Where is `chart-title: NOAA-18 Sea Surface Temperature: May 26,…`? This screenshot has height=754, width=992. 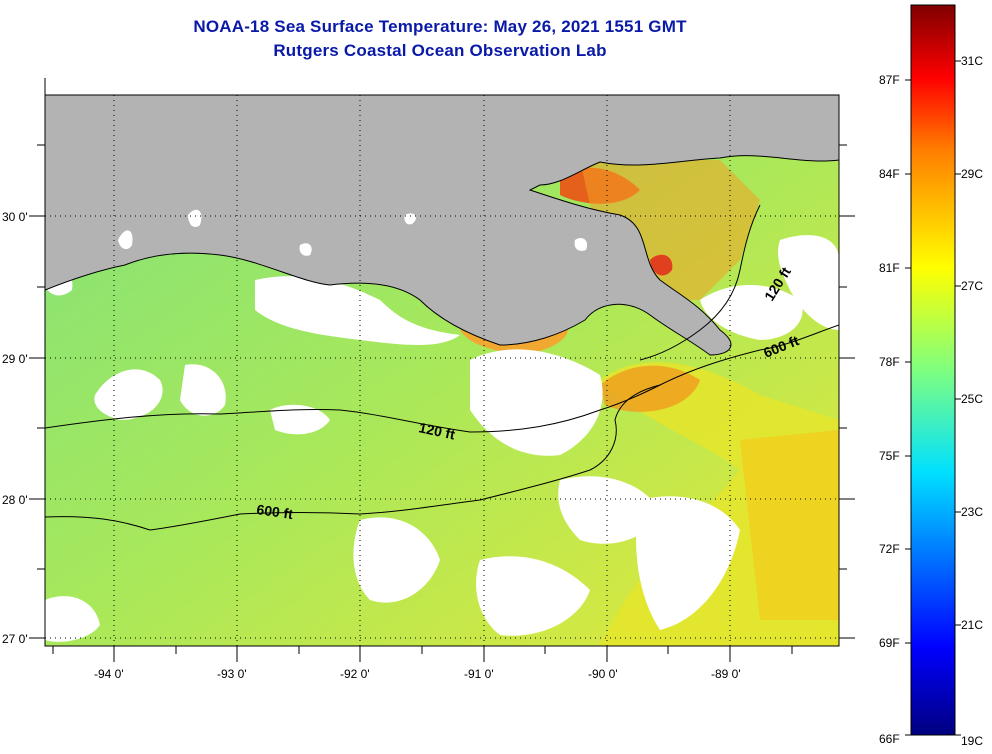
chart-title: NOAA-18 Sea Surface Temperature: May 26,… is located at coordinates (440, 26).